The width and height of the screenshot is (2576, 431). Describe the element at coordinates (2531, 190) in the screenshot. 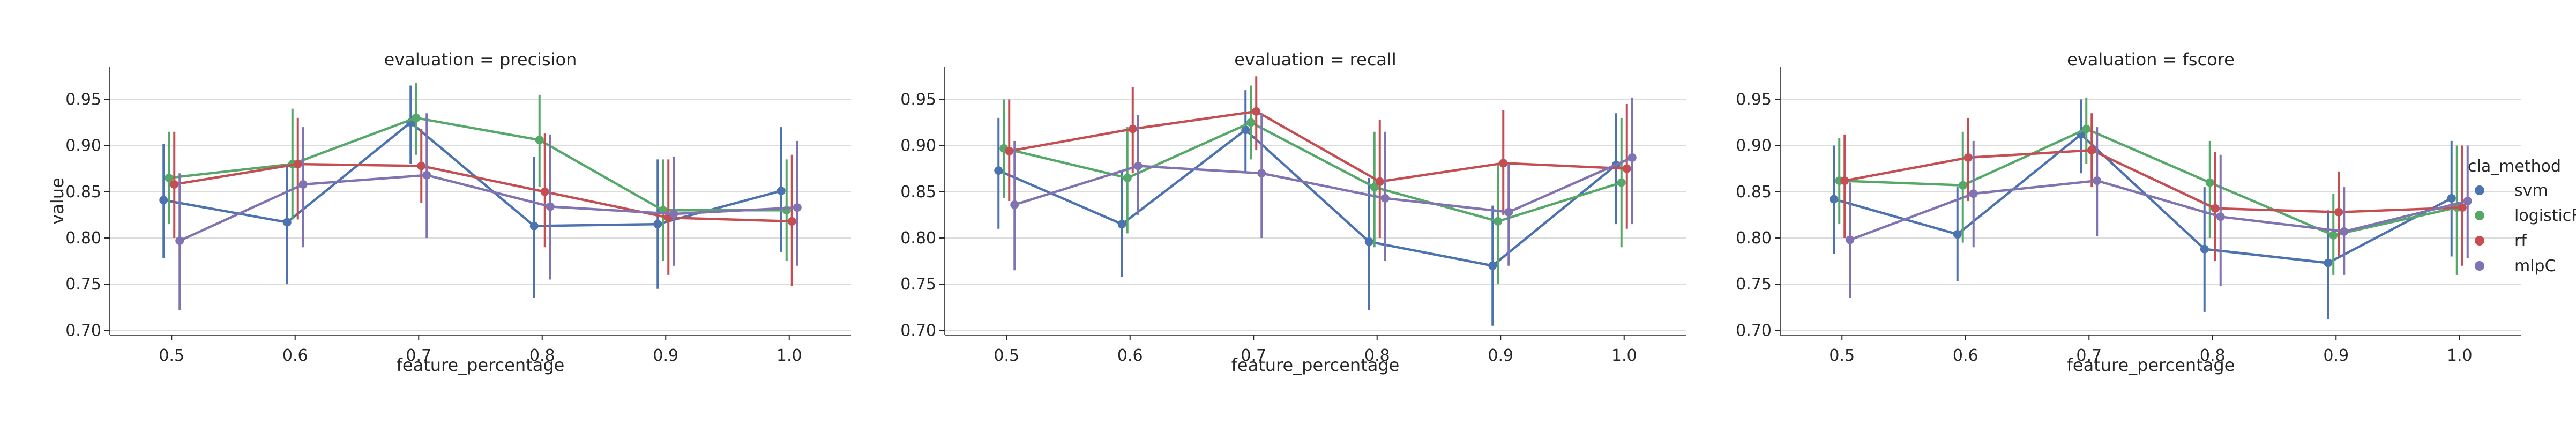

I see `legend-label: svm` at that location.